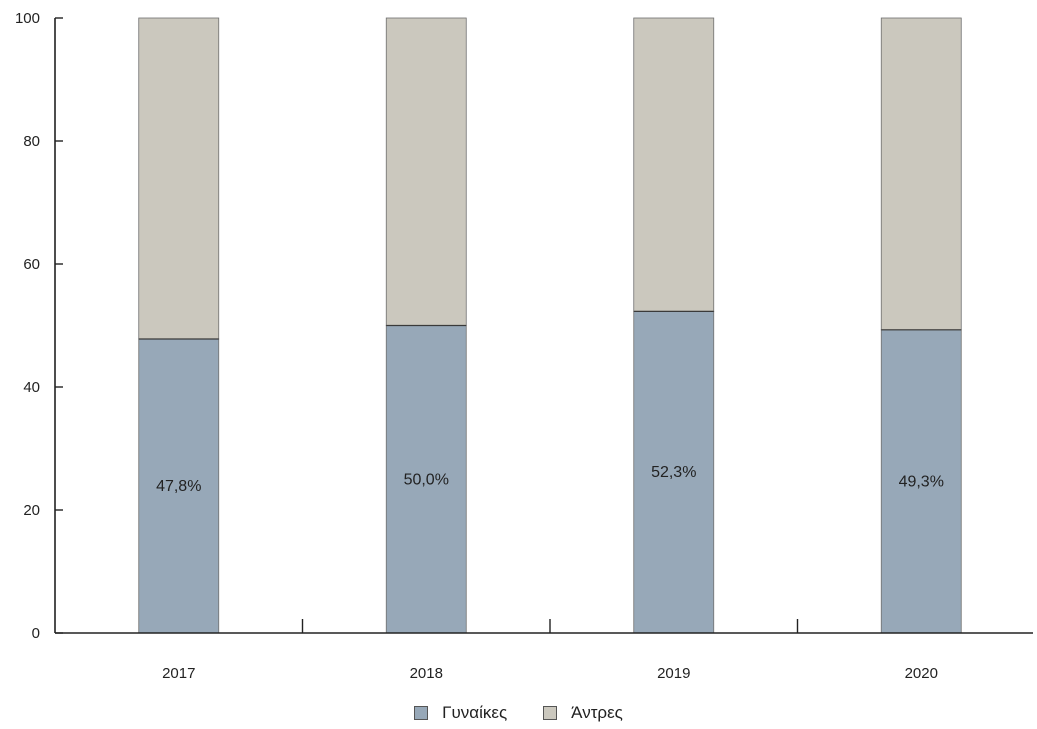  I want to click on bar-men-2018, so click(426, 171).